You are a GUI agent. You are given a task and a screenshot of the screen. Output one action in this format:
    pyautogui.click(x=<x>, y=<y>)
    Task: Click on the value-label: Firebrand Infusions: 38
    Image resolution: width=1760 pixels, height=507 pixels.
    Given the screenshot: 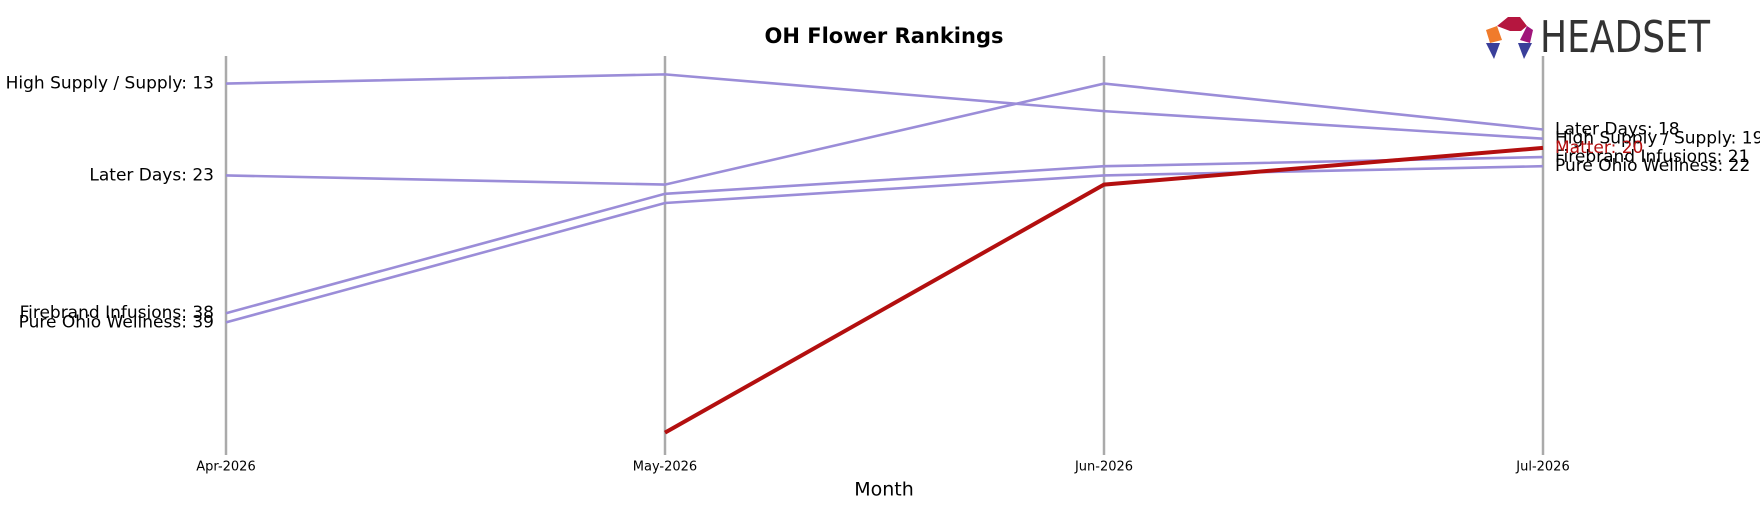 What is the action you would take?
    pyautogui.click(x=117, y=313)
    